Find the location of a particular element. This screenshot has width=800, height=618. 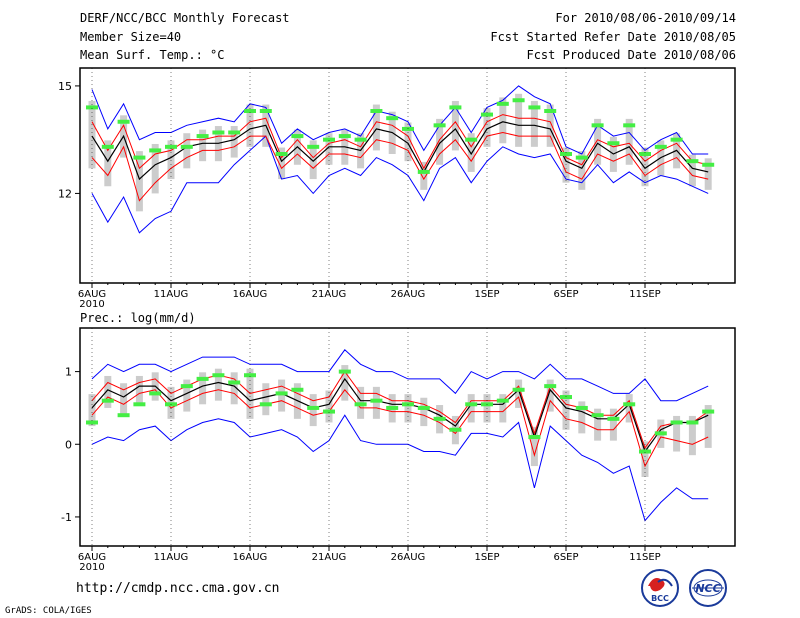

mean-line is located at coordinates (400, 415).